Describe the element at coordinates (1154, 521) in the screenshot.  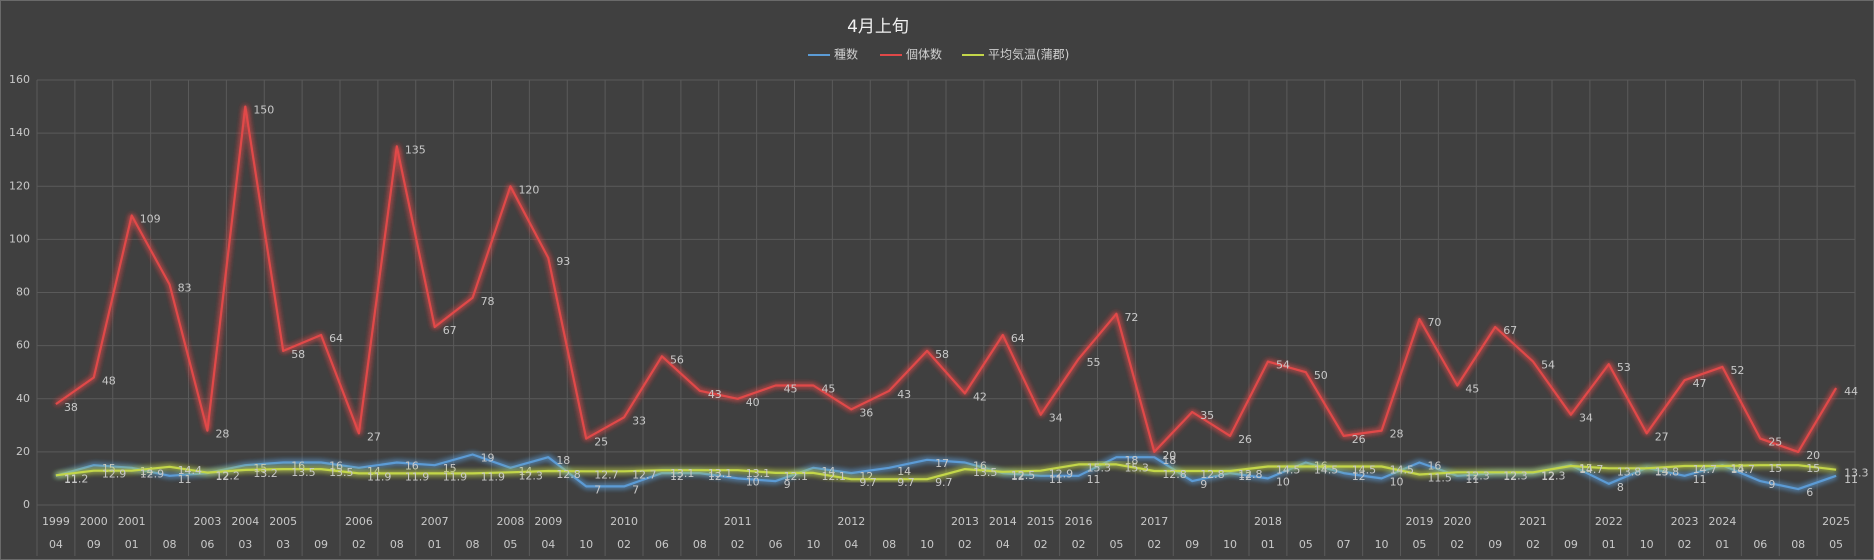
I see `x-group-label: 2017` at that location.